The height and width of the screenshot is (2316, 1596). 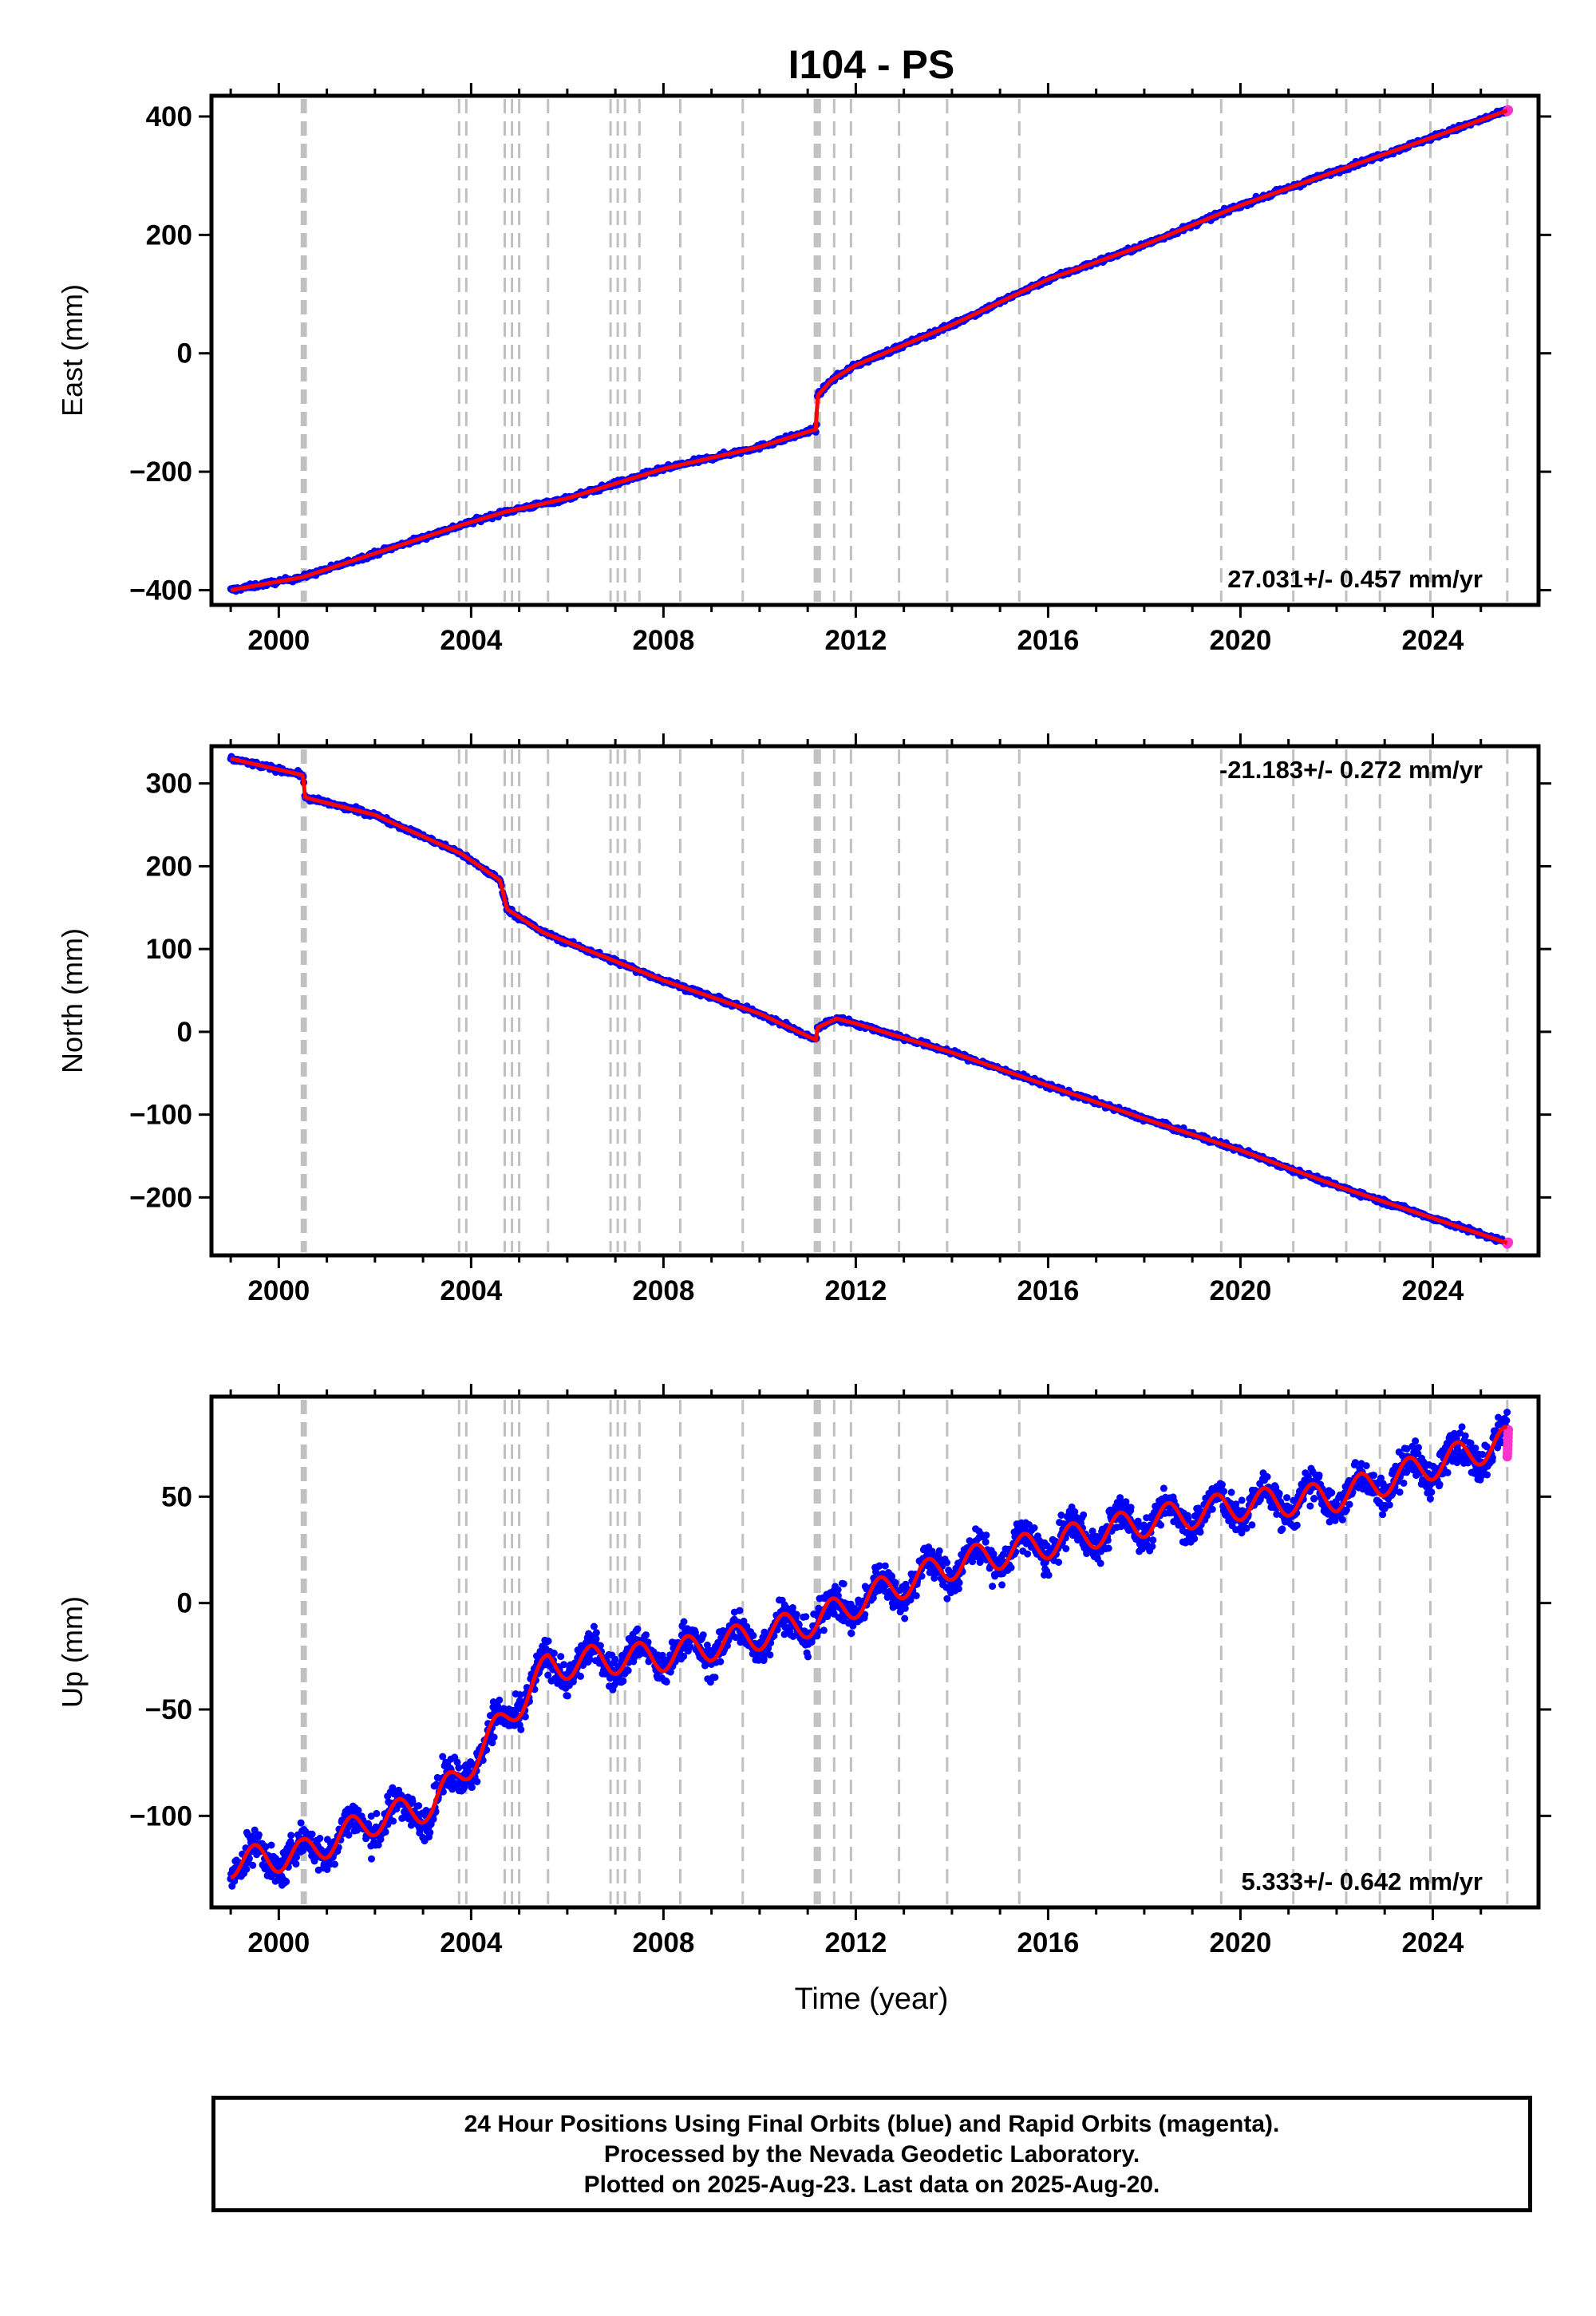 I want to click on x-tick-label: 2020, so click(x=1240, y=1290).